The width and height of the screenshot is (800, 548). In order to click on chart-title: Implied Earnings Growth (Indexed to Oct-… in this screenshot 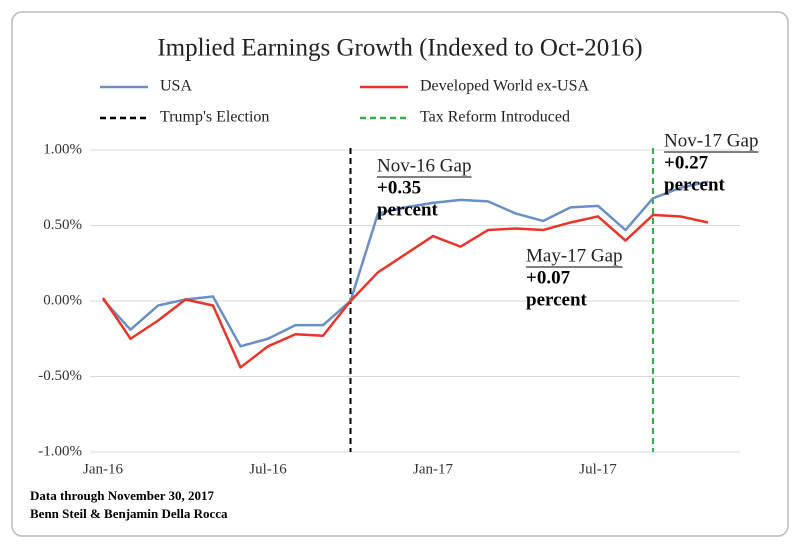, I will do `click(399, 48)`.